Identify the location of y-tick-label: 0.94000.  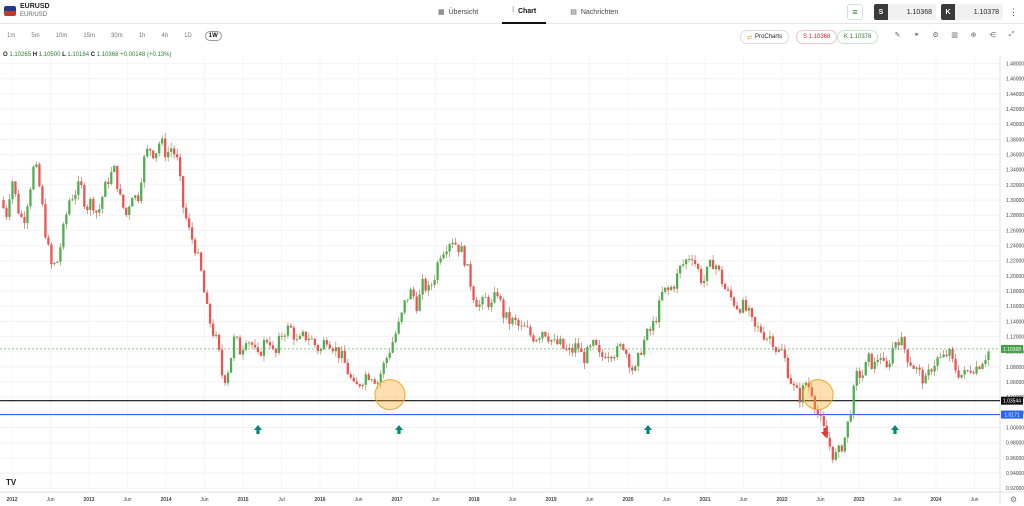
(1015, 474).